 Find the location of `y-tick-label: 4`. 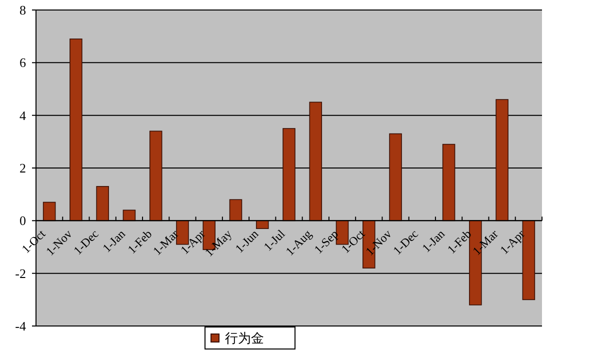

y-tick-label: 4 is located at coordinates (23, 115).